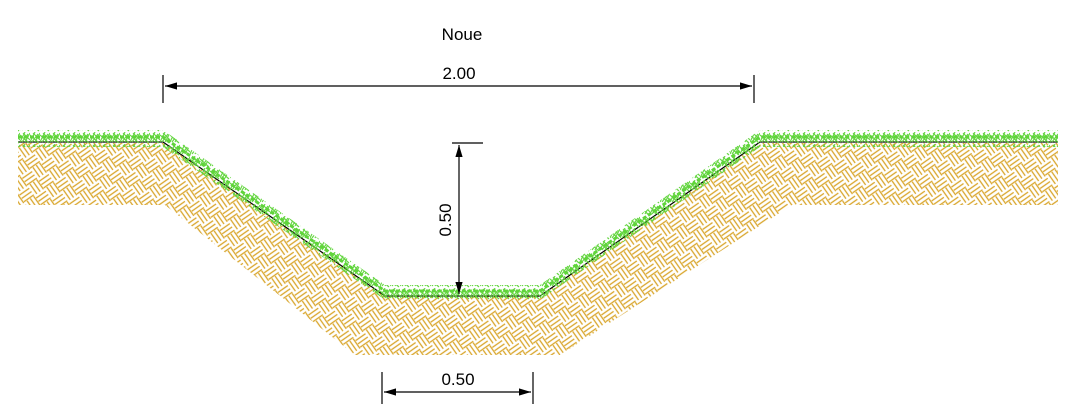  What do you see at coordinates (459, 218) in the screenshot?
I see `depth-dimension: 0.50` at bounding box center [459, 218].